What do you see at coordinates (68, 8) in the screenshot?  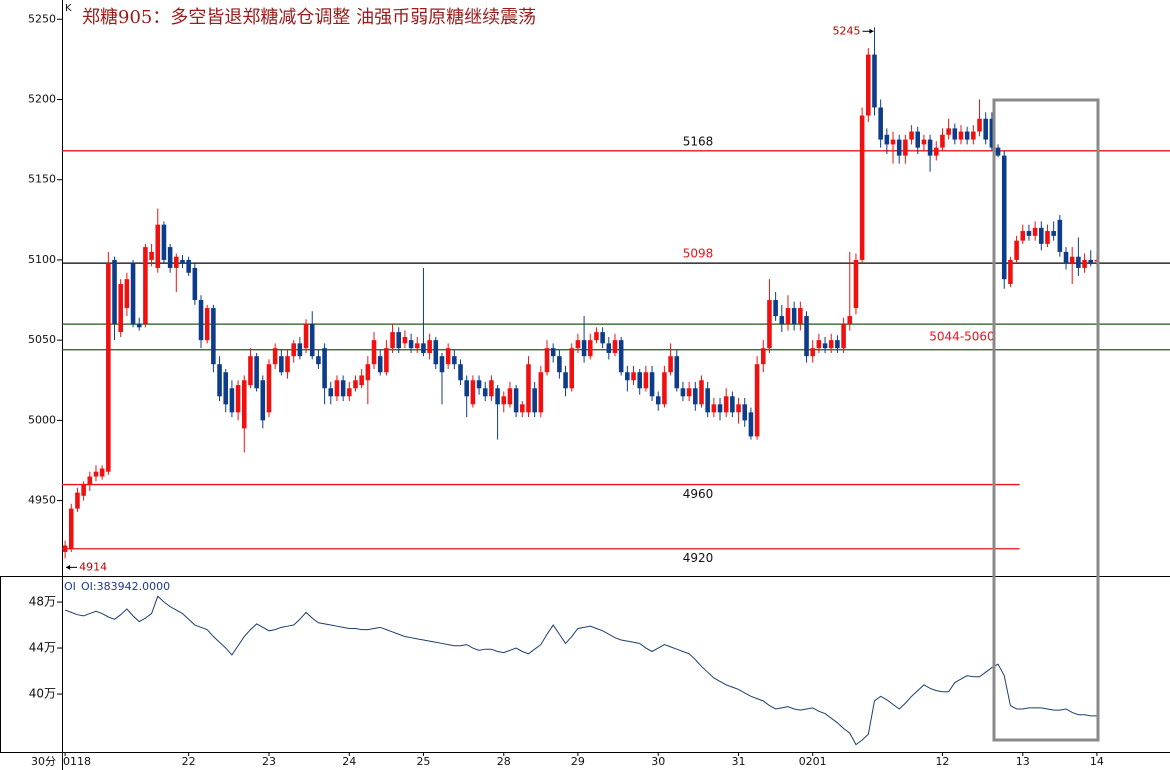 I see `y-label: K` at bounding box center [68, 8].